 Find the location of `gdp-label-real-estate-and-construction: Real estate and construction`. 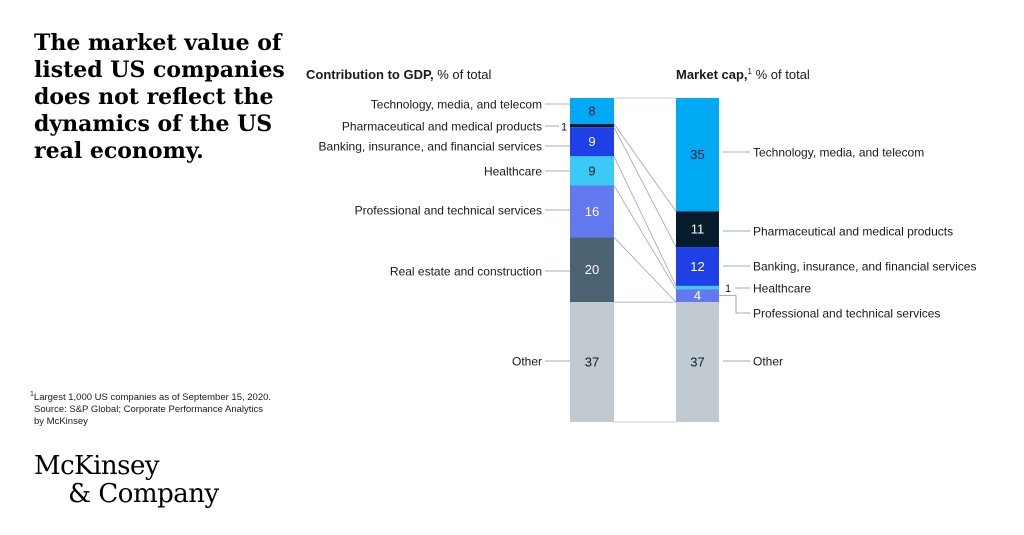

gdp-label-real-estate-and-construction: Real estate and construction is located at coordinates (466, 272).